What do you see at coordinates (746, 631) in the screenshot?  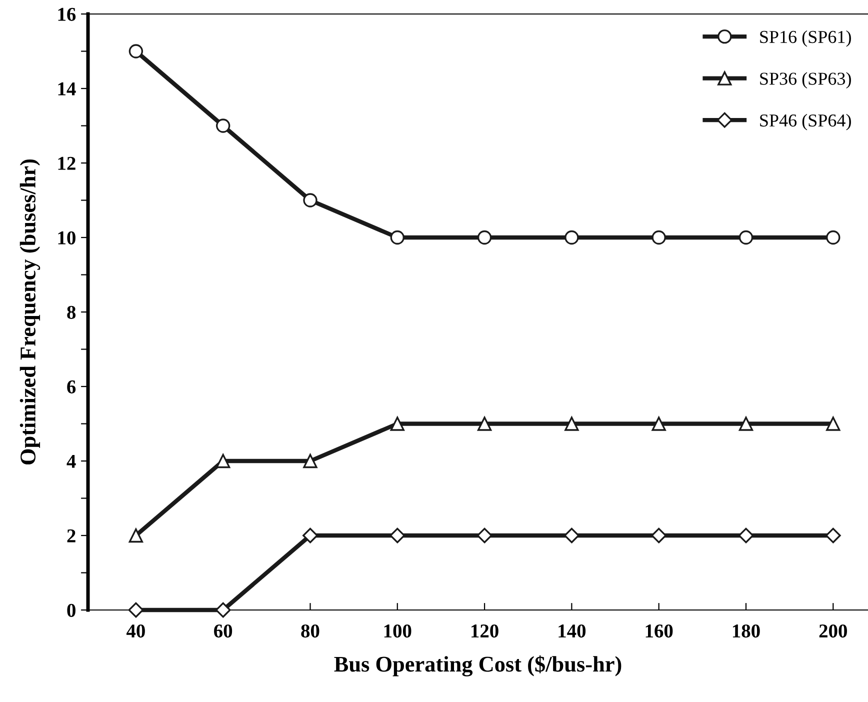 I see `x-tick-label: 180` at bounding box center [746, 631].